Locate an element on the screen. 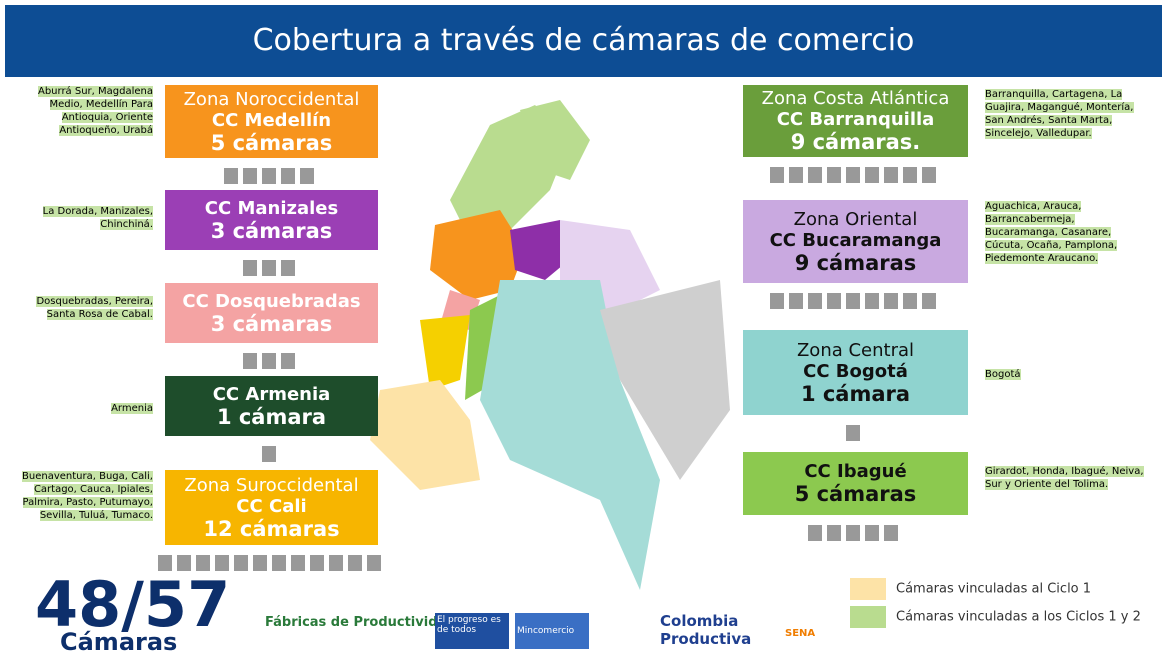 Image resolution: width=1167 pixels, height=662 pixels. zone-box: CC Dosquebradas 3 cámaras is located at coordinates (271, 313).